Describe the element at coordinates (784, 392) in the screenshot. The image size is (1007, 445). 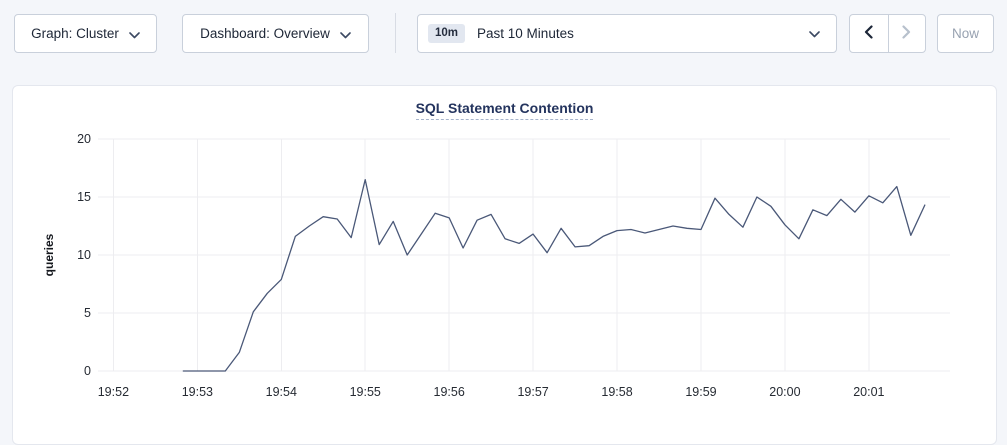
I see `x-tick-label: 20:00` at that location.